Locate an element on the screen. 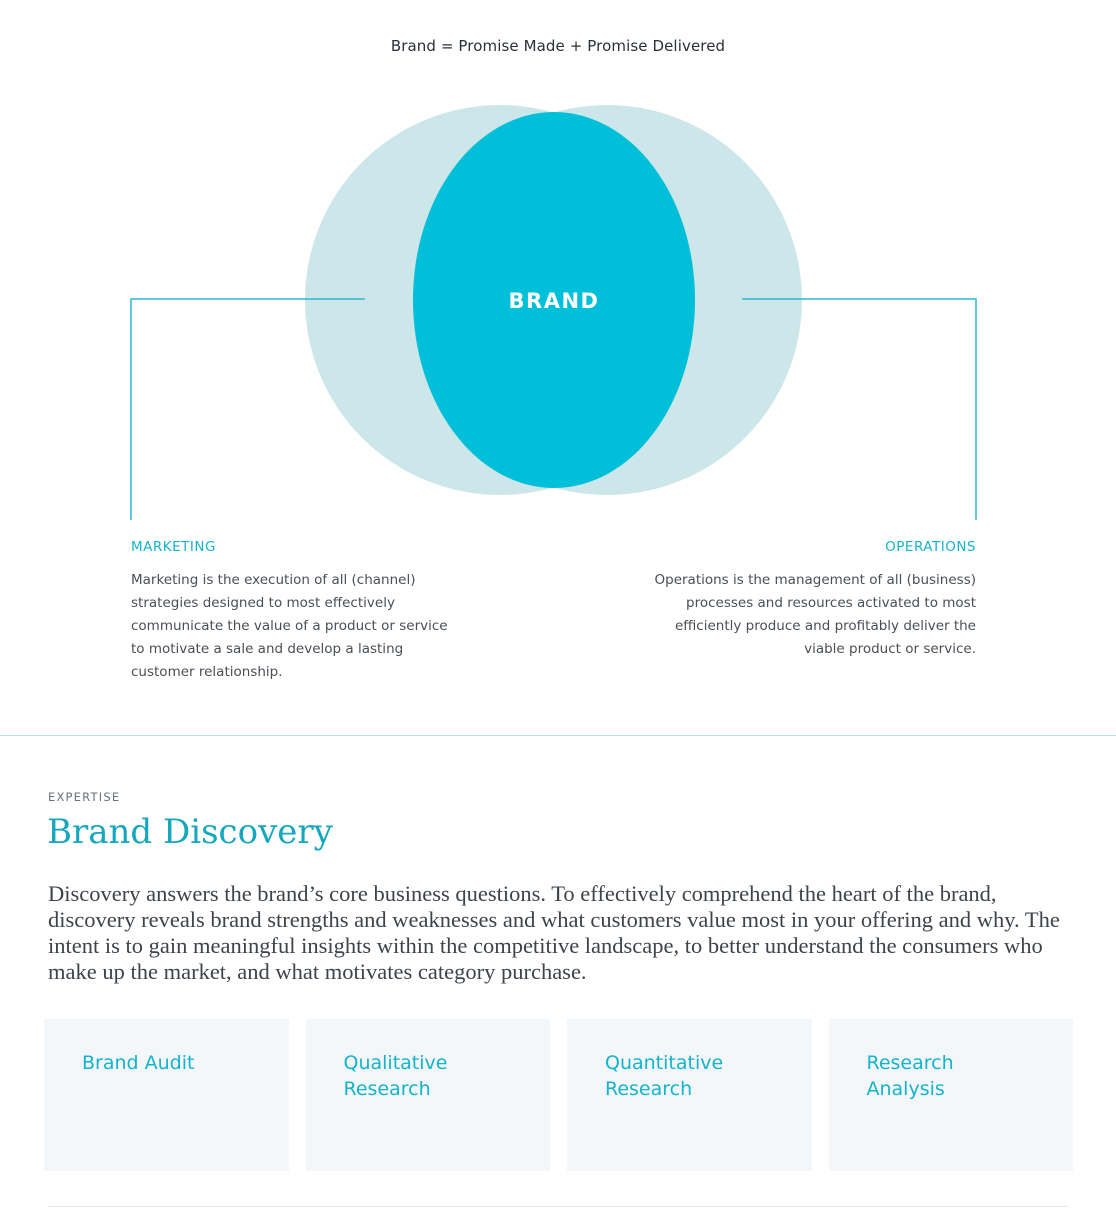  operations-connector-line is located at coordinates (859, 409).